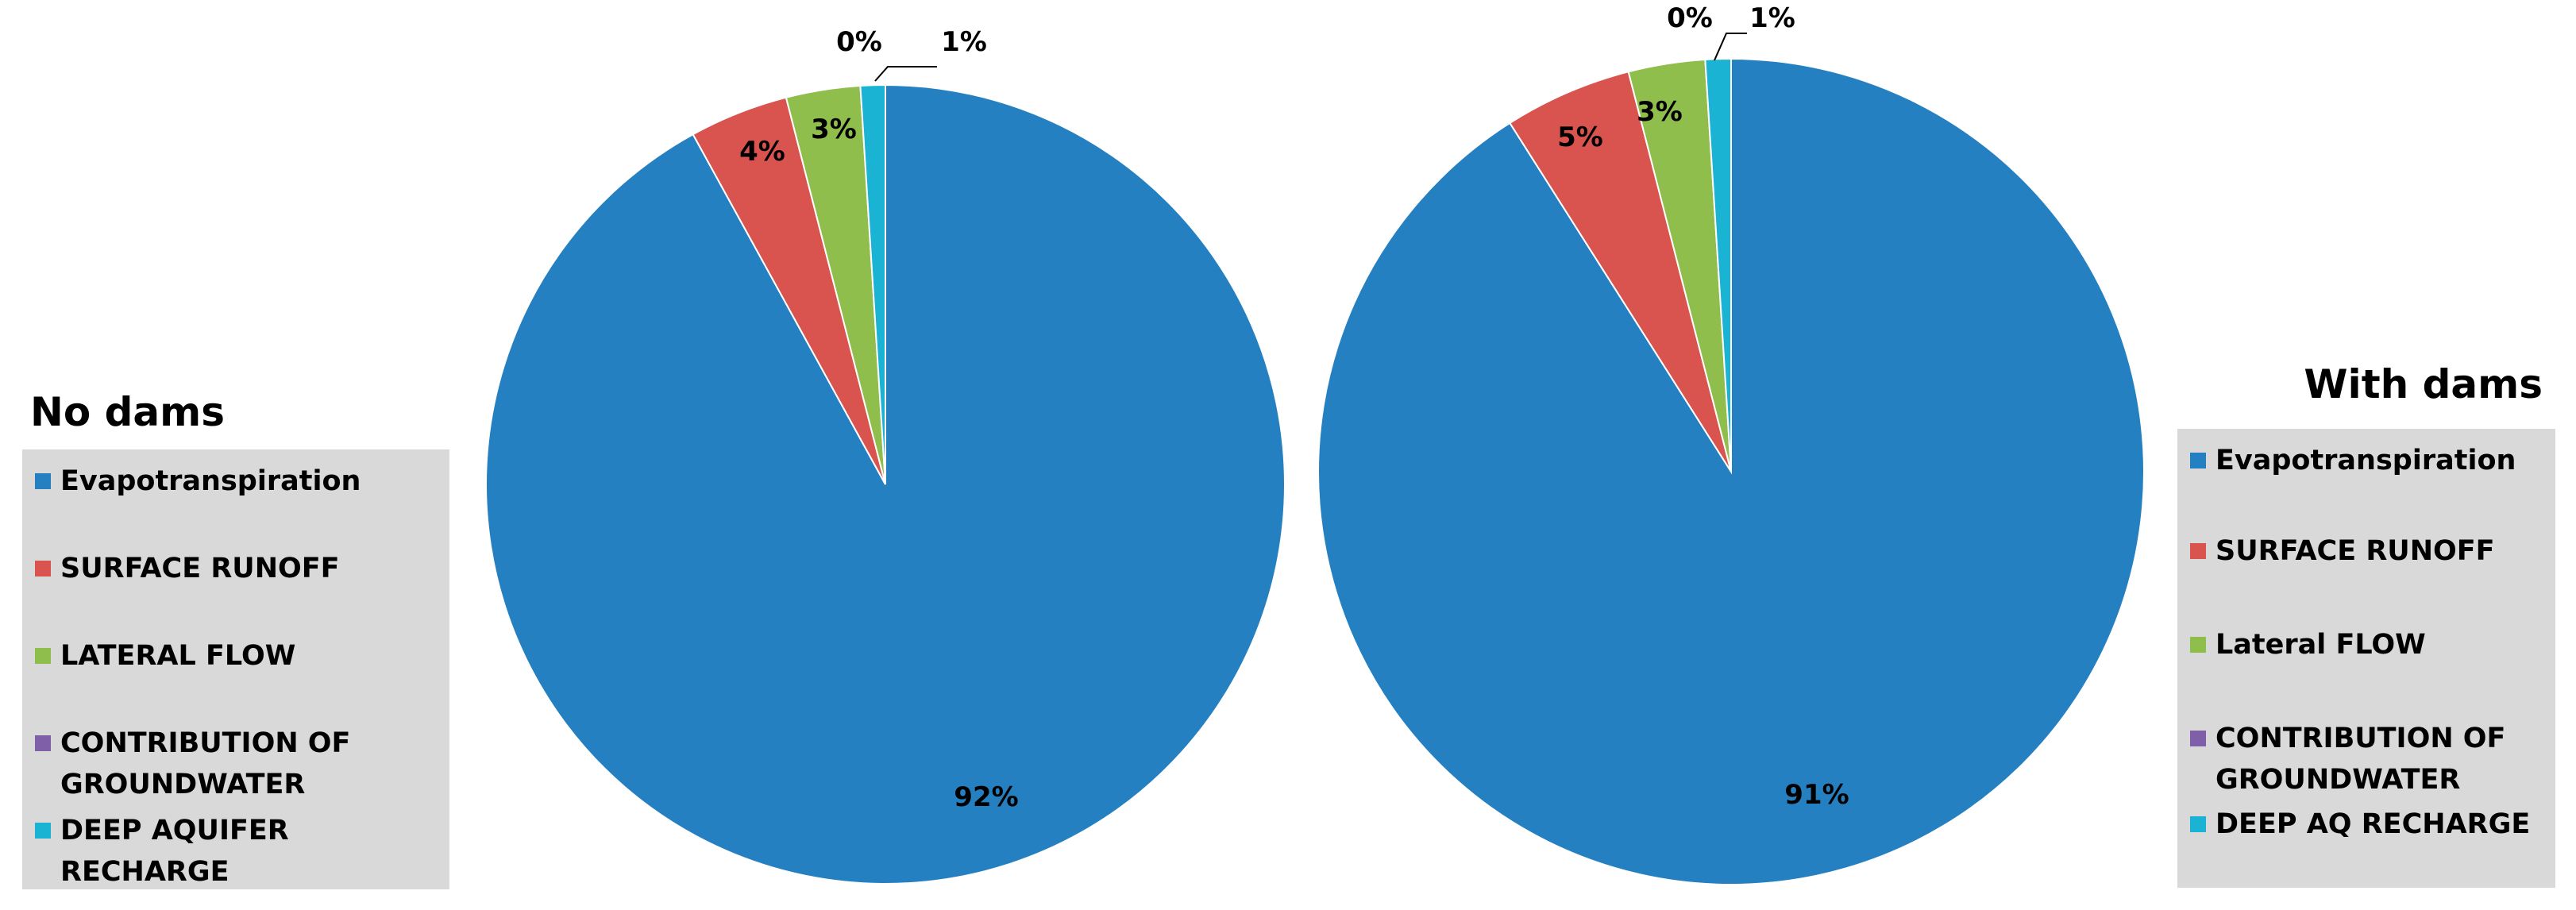  Describe the element at coordinates (127, 412) in the screenshot. I see `chart-title-no-dams: No dams` at that location.